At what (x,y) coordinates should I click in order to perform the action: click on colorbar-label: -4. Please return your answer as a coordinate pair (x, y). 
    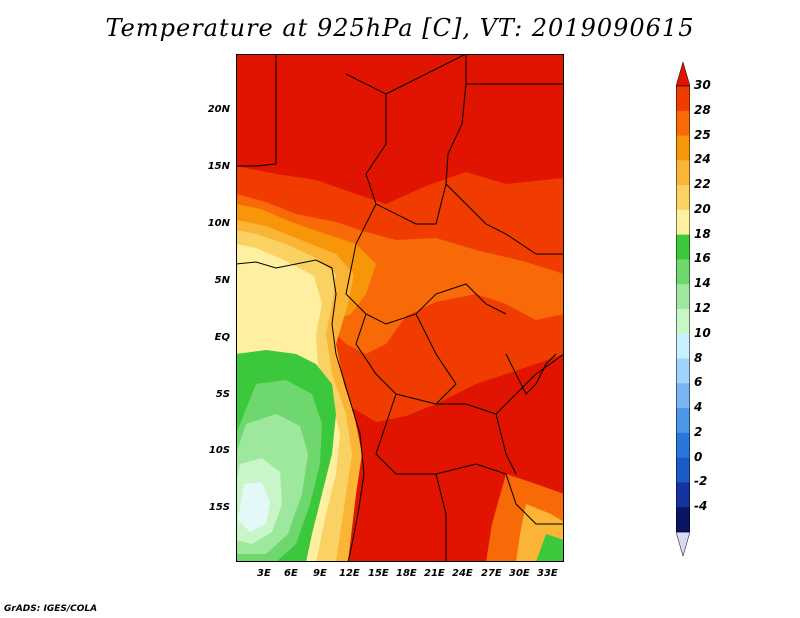
    Looking at the image, I should click on (701, 506).